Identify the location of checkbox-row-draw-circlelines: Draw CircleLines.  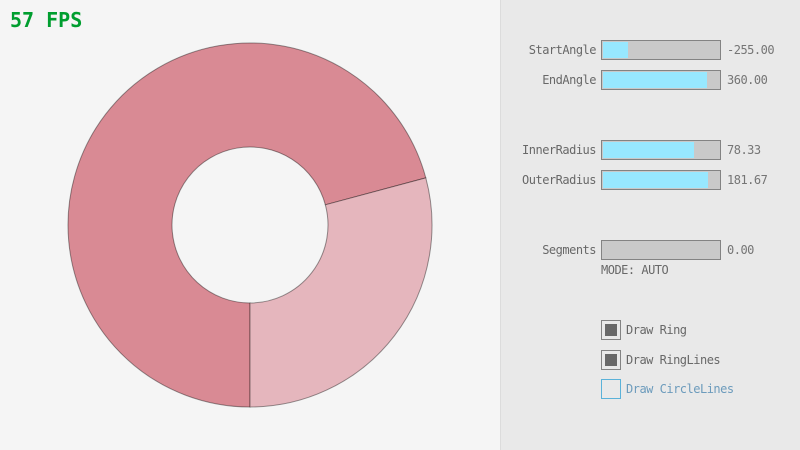
(650, 389).